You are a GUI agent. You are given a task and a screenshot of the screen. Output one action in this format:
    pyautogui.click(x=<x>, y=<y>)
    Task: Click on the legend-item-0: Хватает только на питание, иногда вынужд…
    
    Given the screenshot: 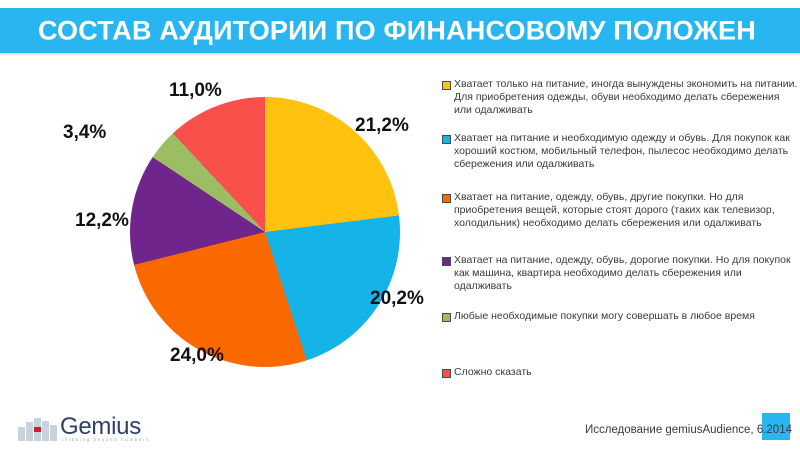 What is the action you would take?
    pyautogui.click(x=619, y=98)
    